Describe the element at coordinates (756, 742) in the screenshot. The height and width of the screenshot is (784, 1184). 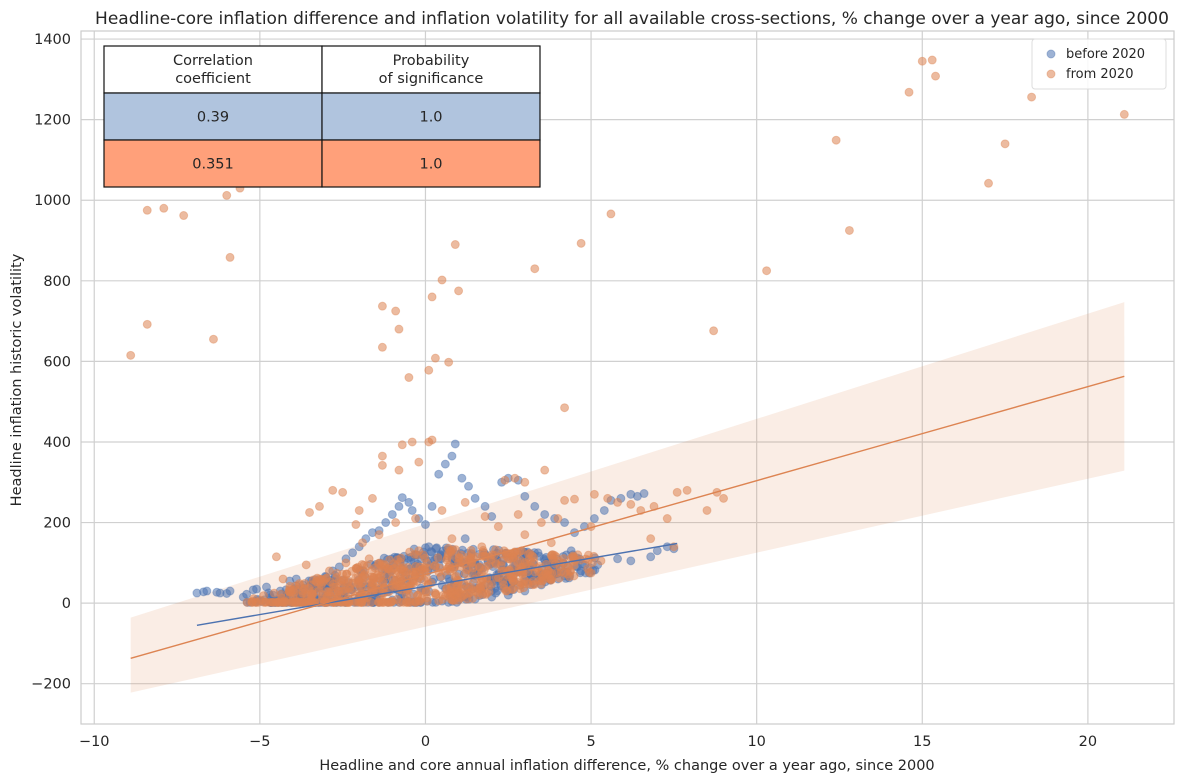
I see `x-tick-label: 10` at that location.